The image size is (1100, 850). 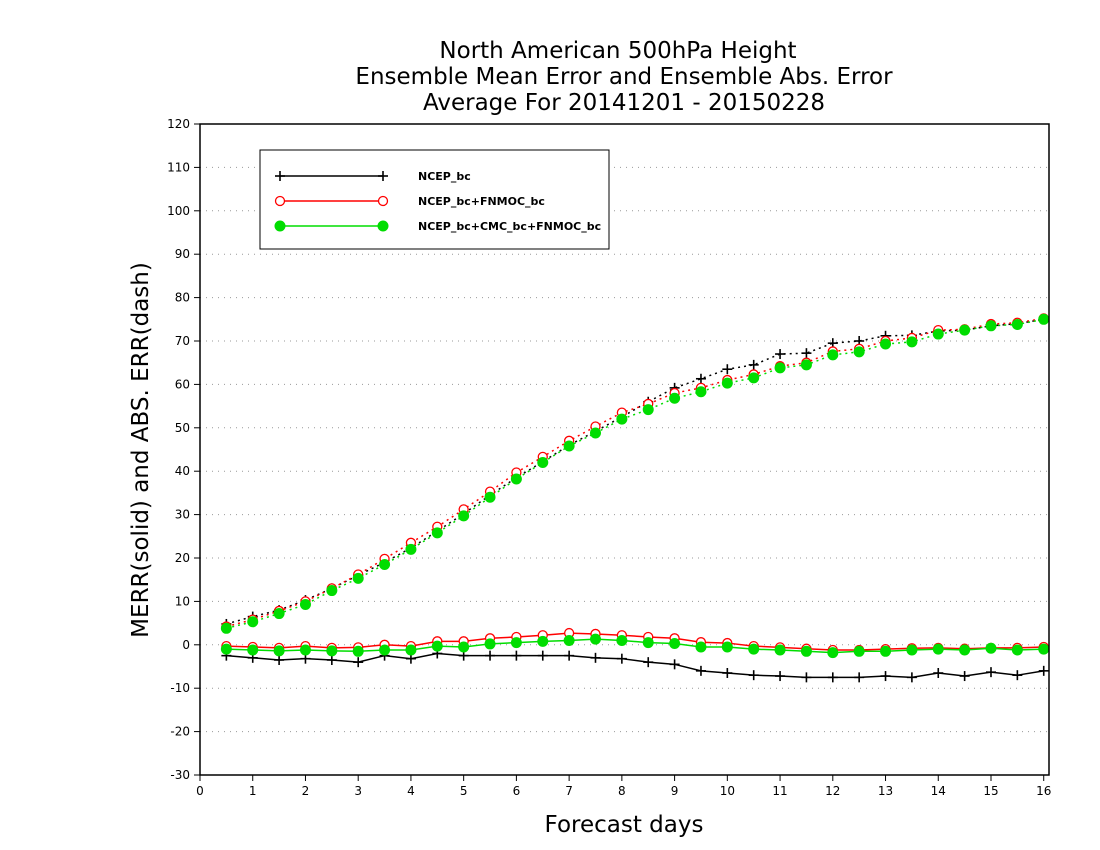 I want to click on x-tick-label: 0, so click(x=200, y=791).